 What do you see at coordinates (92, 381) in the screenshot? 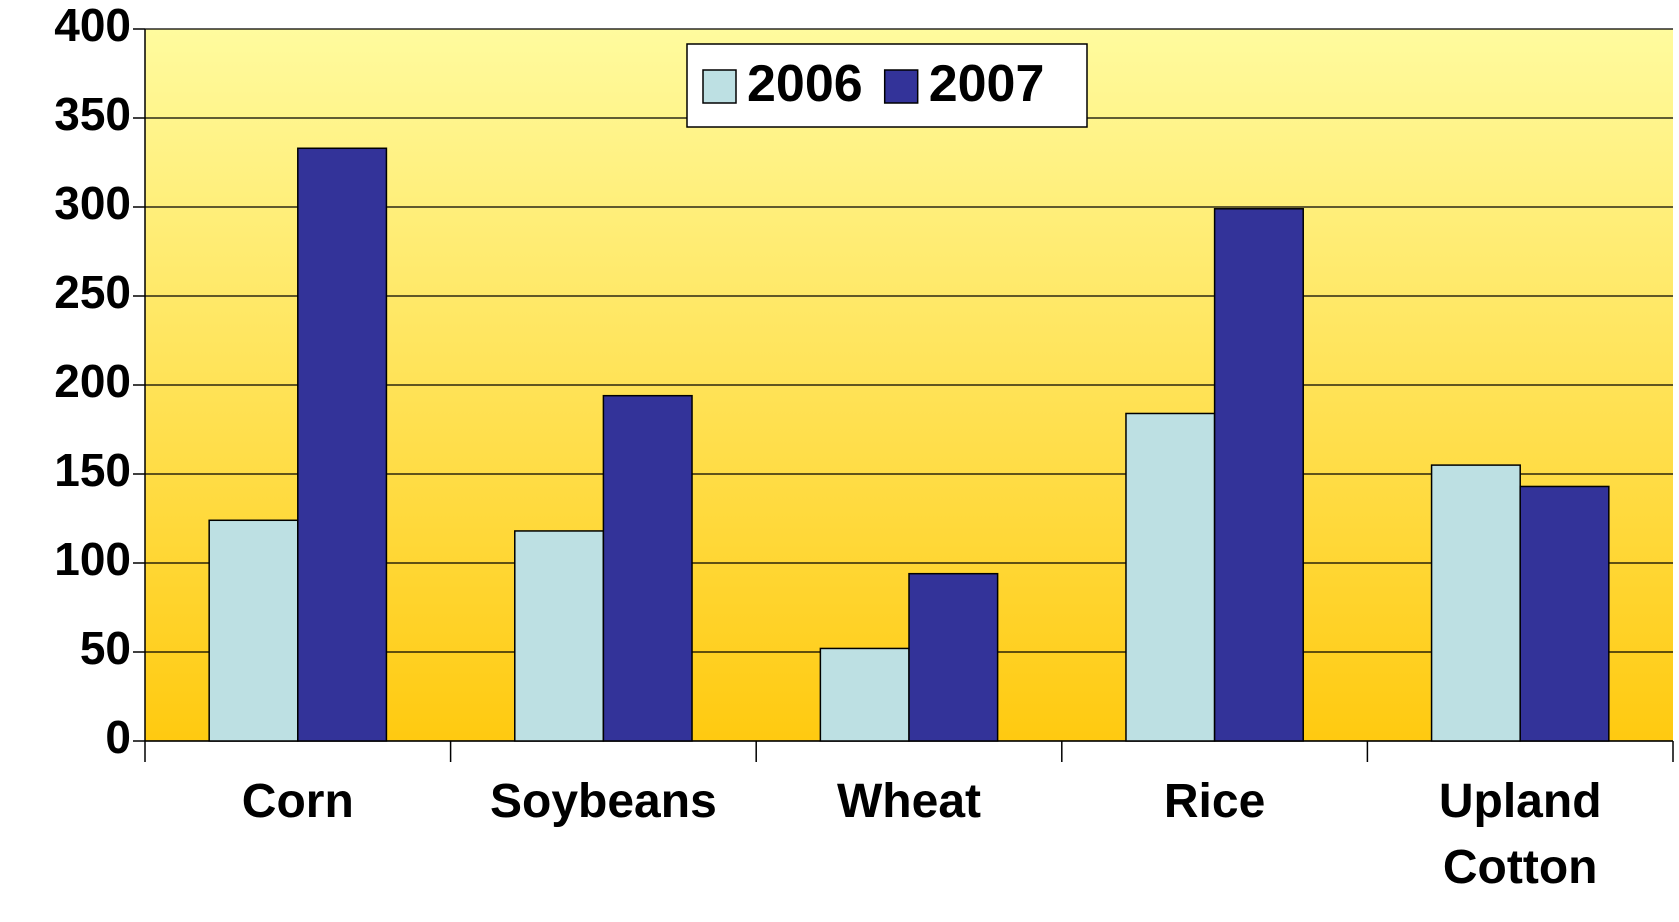
I see `y-tick-label: 200` at bounding box center [92, 381].